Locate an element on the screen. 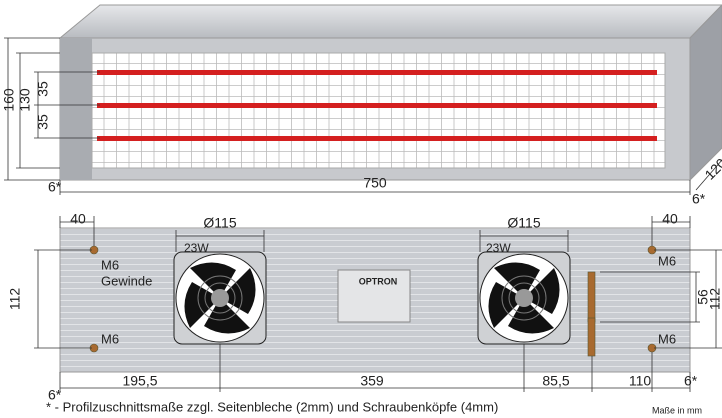  brand-label: OPTRON is located at coordinates (378, 281).